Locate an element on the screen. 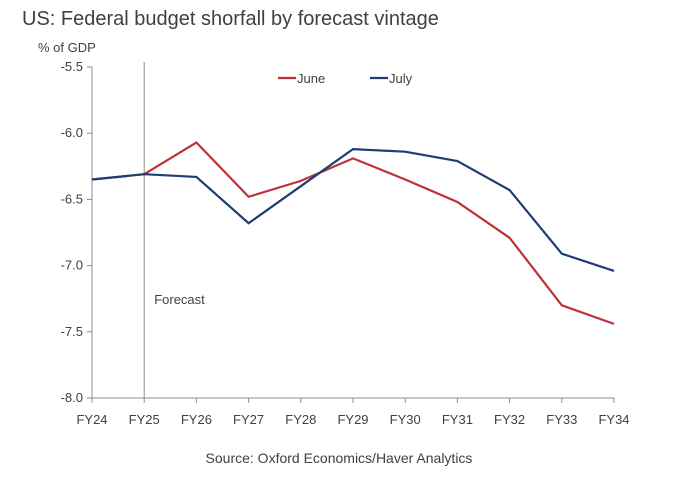 This screenshot has height=502, width=678. y-tick-label: -6.0 is located at coordinates (72, 132).